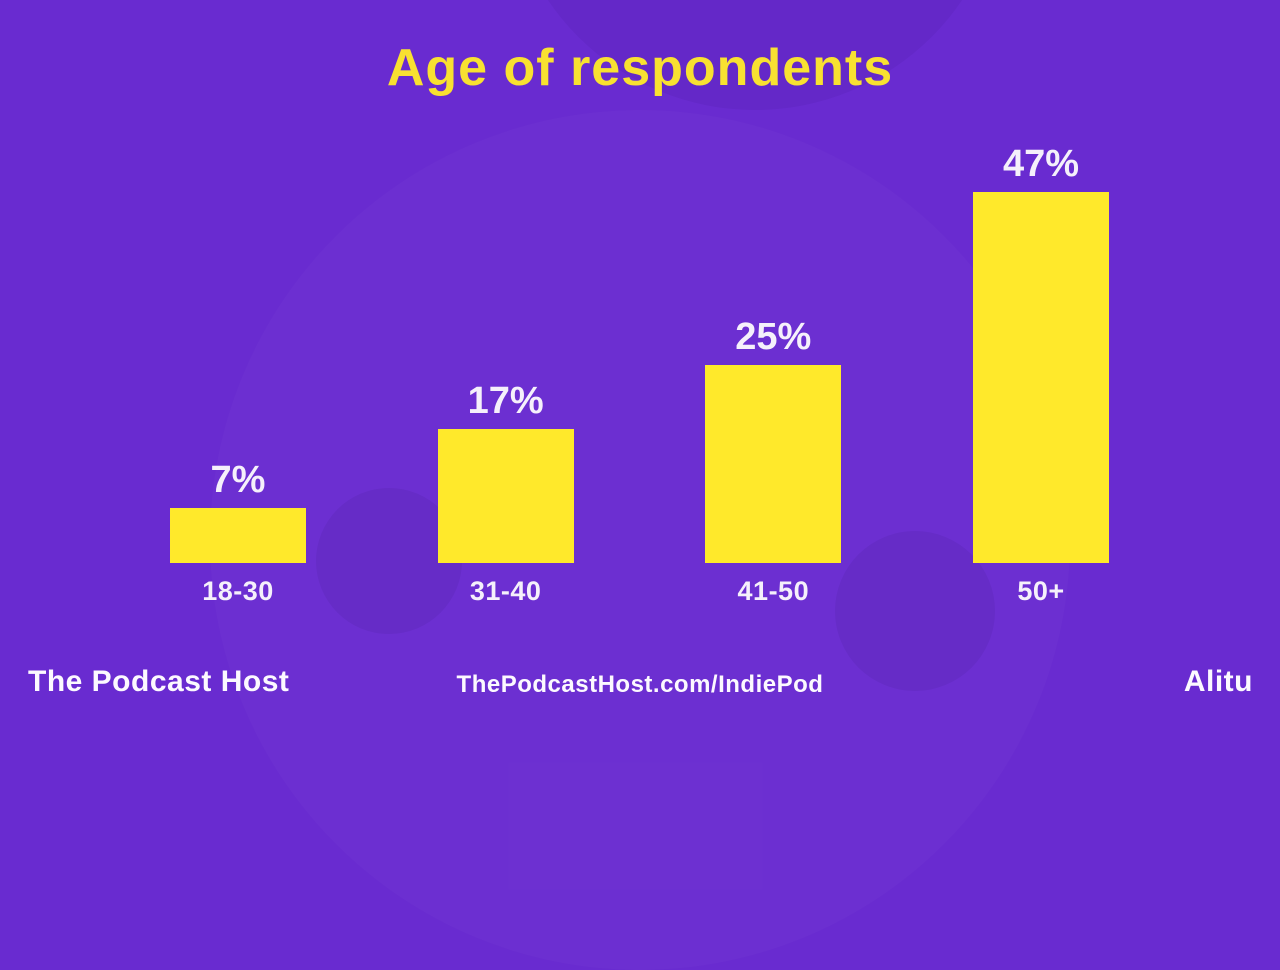 The height and width of the screenshot is (970, 1280). I want to click on bar-value-label: 25%, so click(773, 337).